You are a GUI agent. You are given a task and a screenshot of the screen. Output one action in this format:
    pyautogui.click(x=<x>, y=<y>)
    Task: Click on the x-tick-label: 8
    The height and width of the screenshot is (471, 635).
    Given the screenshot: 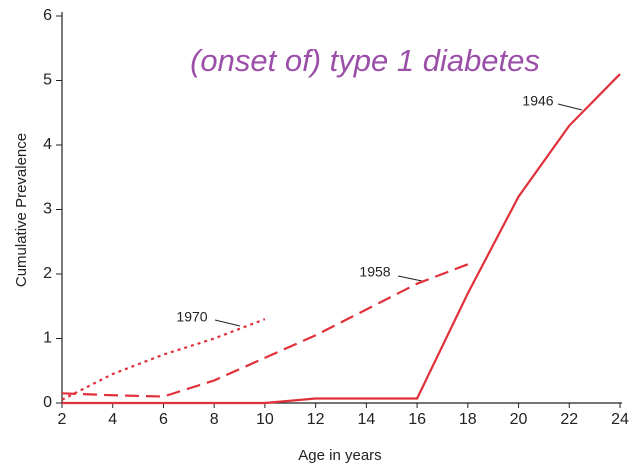 What is the action you would take?
    pyautogui.click(x=214, y=419)
    